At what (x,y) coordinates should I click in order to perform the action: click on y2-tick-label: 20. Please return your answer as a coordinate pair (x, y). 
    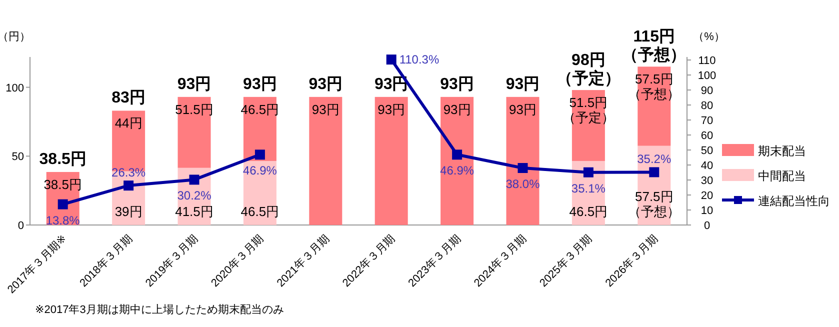
    Looking at the image, I should click on (707, 196).